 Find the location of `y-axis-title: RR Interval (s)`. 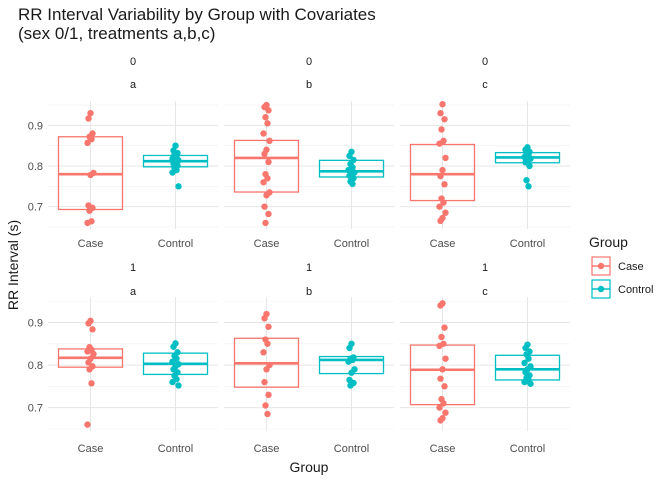

y-axis-title: RR Interval (s) is located at coordinates (13, 265).